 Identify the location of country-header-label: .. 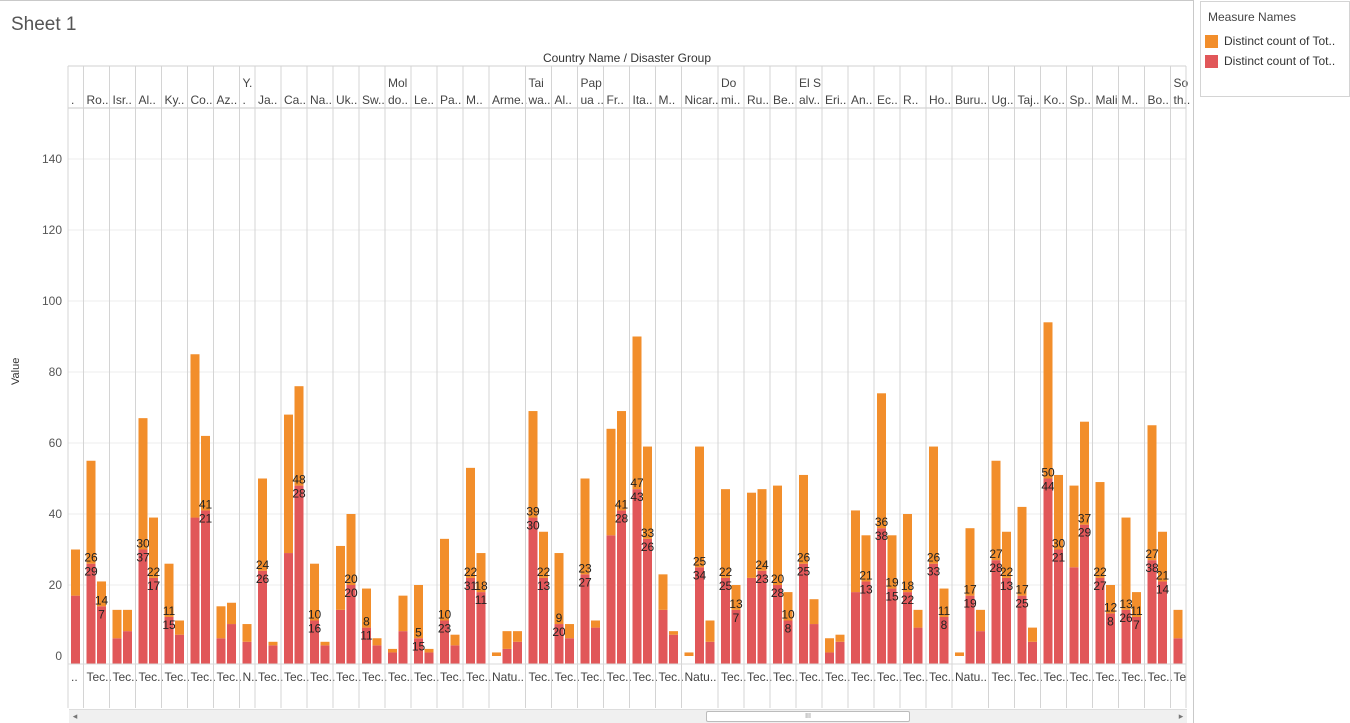
(72, 100).